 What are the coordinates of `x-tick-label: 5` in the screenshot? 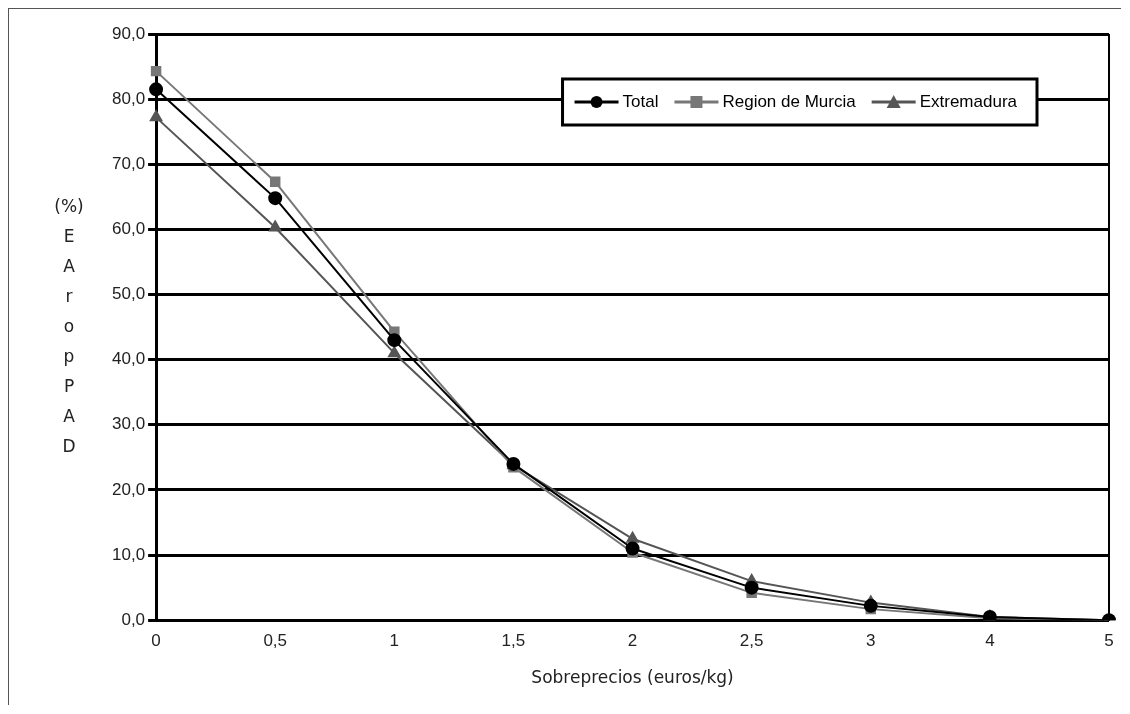 It's located at (1109, 641).